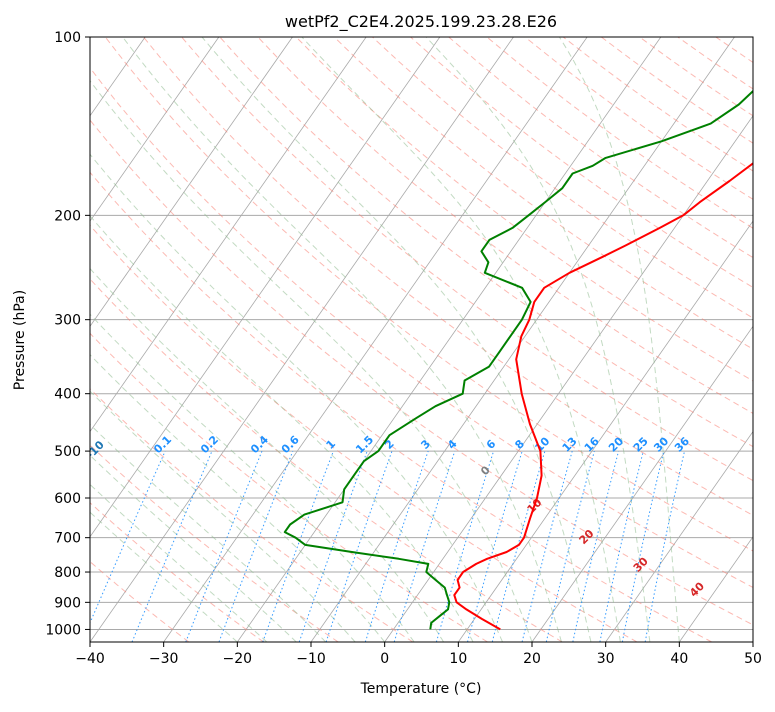  What do you see at coordinates (311, 659) in the screenshot?
I see `x-tick-label: −10` at bounding box center [311, 659].